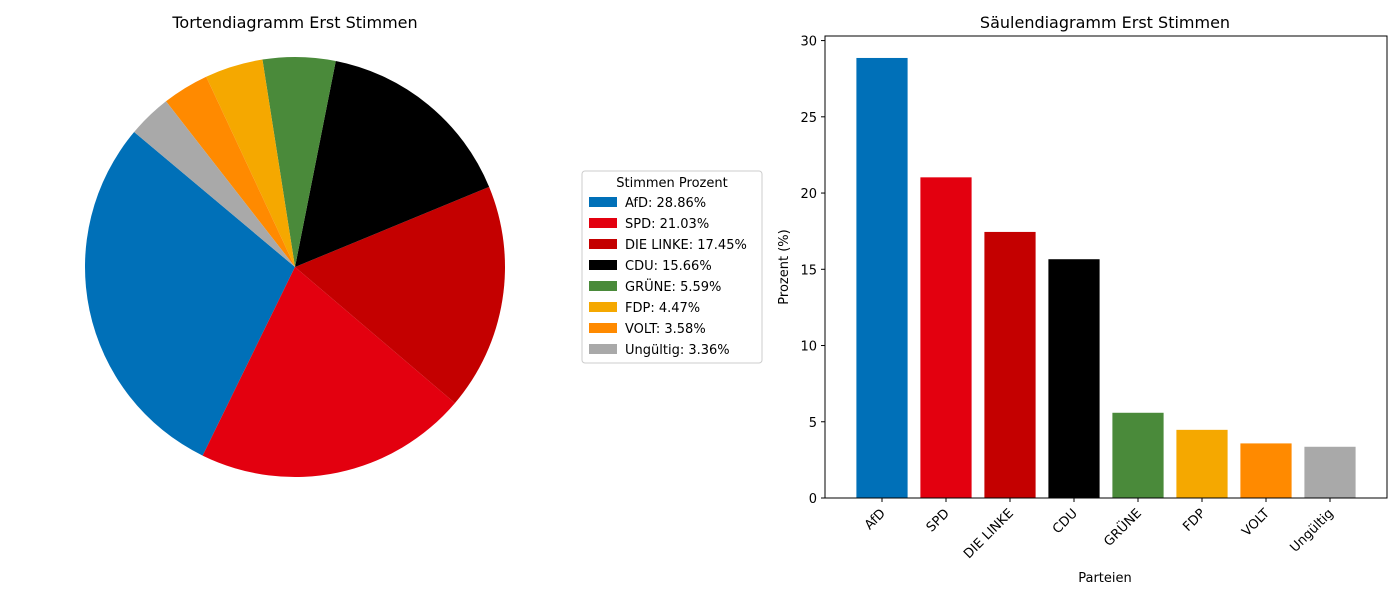 The image size is (1400, 600). I want to click on bar-die-linke, so click(1010, 364).